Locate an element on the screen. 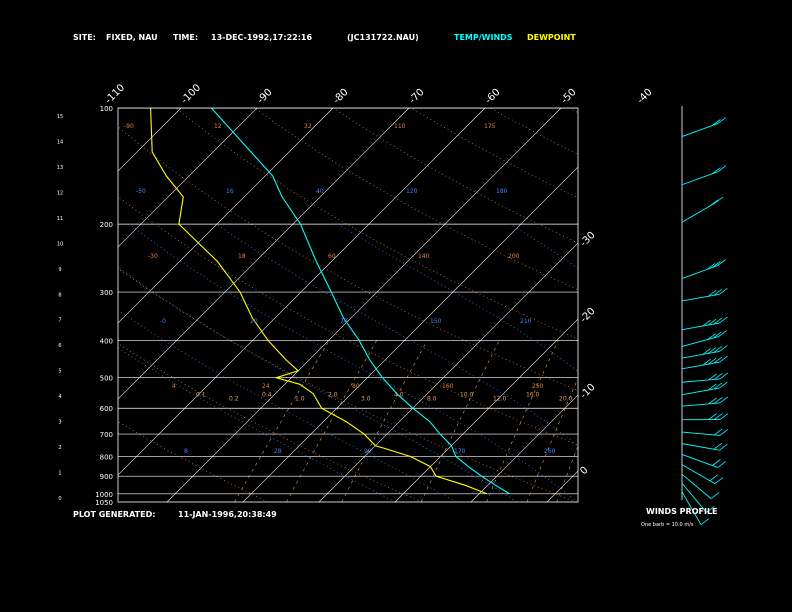 The height and width of the screenshot is (612, 792). mixing-ratio-label: 16.0 is located at coordinates (533, 395).